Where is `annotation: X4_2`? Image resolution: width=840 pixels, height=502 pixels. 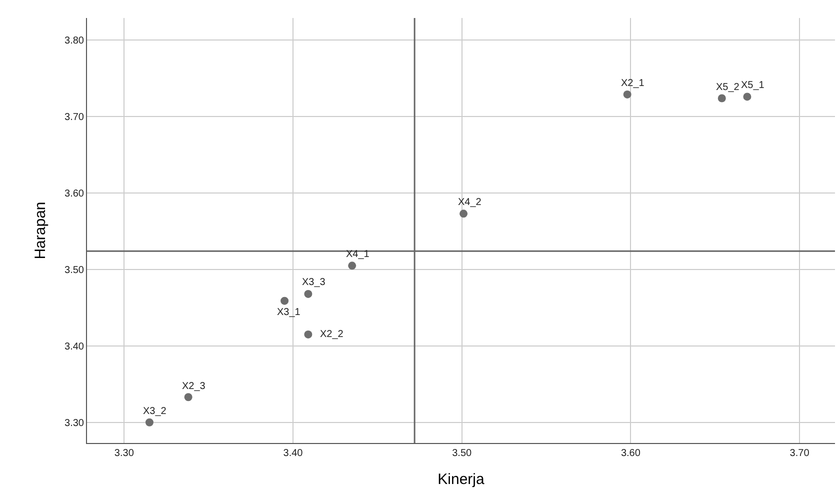 annotation: X4_2 is located at coordinates (470, 202).